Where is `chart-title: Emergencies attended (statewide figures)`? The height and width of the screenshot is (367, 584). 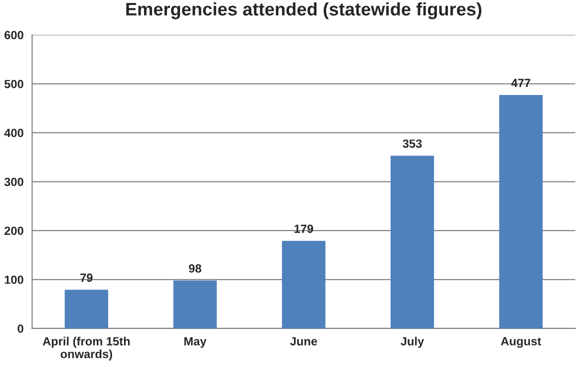 chart-title: Emergencies attended (statewide figures) is located at coordinates (304, 11).